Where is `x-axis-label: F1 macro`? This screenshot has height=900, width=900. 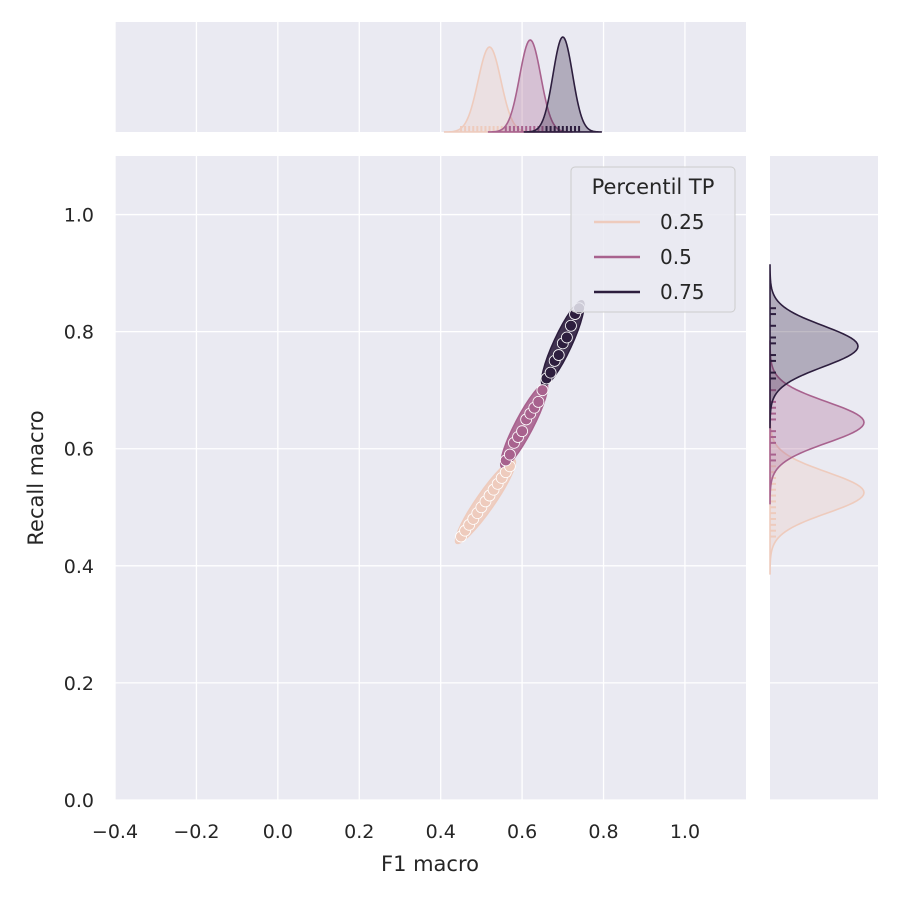
x-axis-label: F1 macro is located at coordinates (430, 864).